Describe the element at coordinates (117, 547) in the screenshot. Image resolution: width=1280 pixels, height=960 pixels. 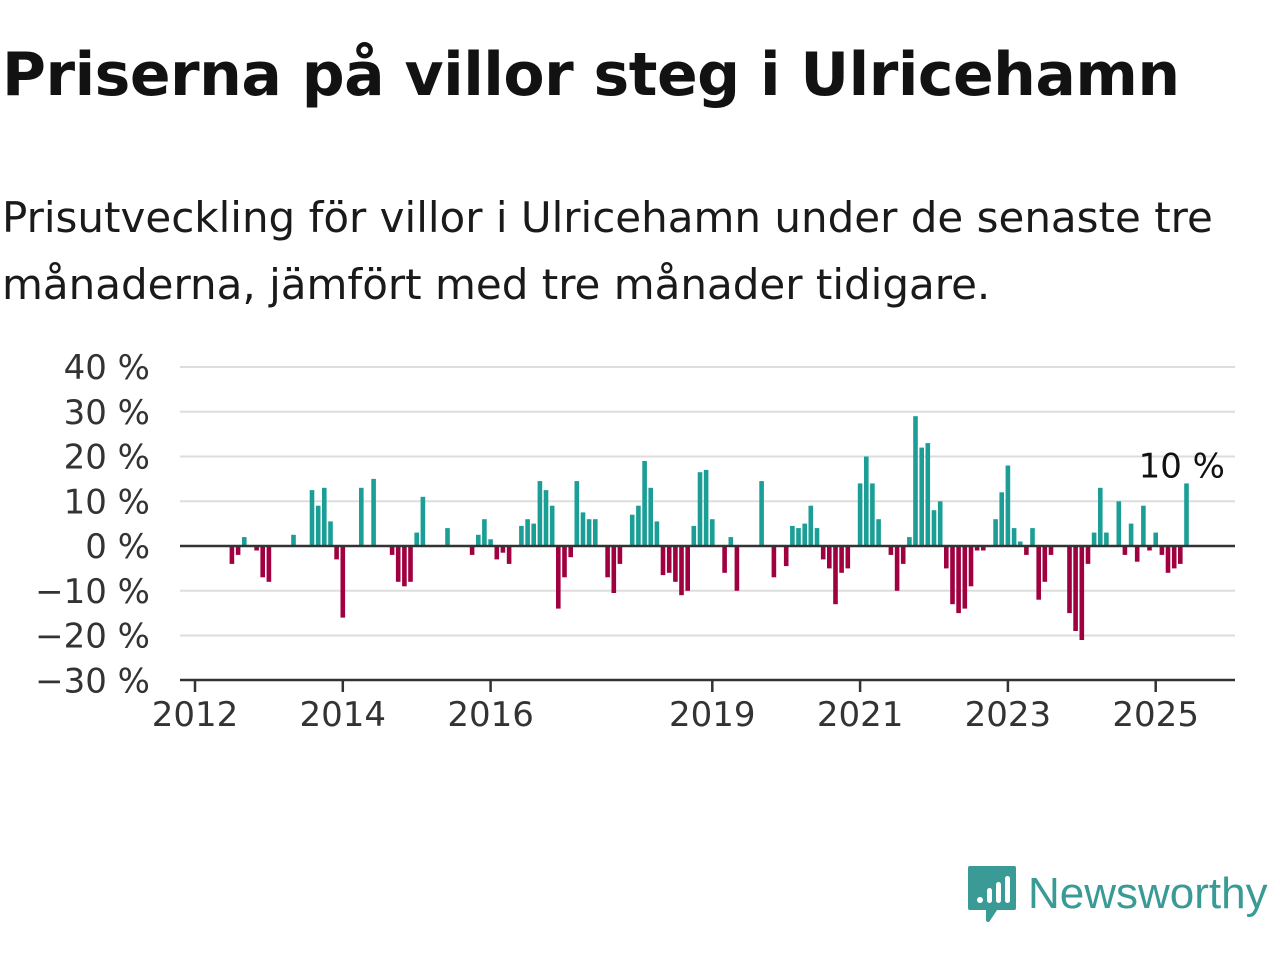
I see `y-tick-label: 0 %` at that location.